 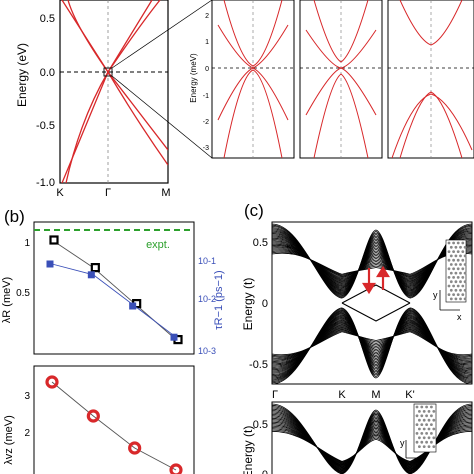 What do you see at coordinates (258, 365) in the screenshot?
I see `c-ytick-minus-0.5: -0.5` at bounding box center [258, 365].